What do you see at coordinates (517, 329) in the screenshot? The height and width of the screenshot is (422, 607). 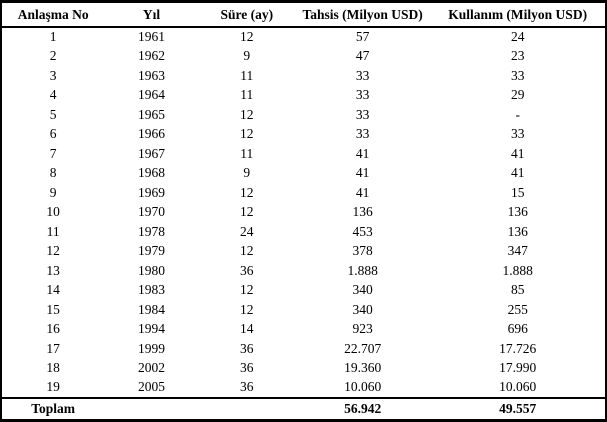 I see `table-cell: 696` at bounding box center [517, 329].